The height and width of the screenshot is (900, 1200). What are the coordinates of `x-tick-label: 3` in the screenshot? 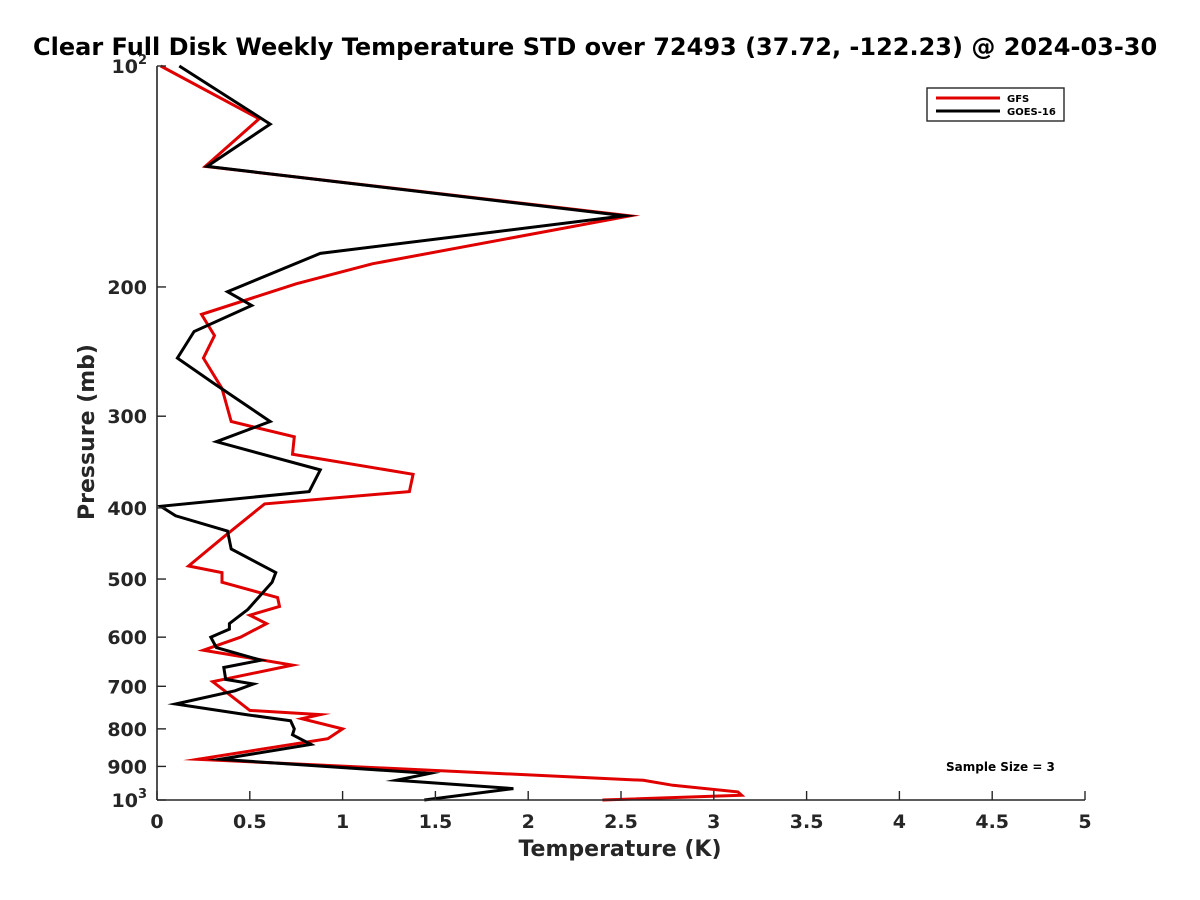 It's located at (713, 822).